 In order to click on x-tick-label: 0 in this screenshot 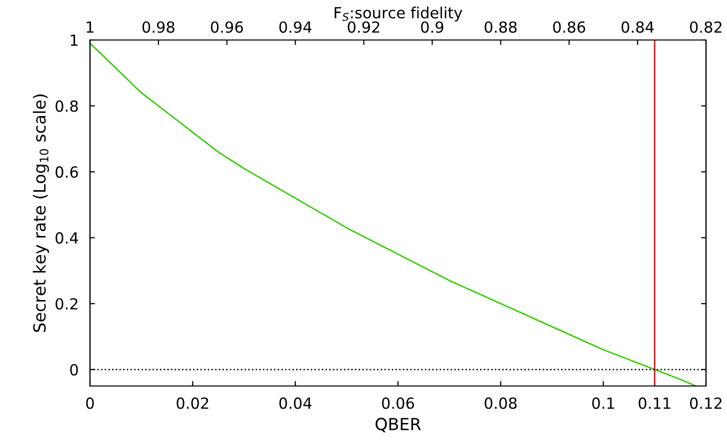, I will do `click(90, 403)`.